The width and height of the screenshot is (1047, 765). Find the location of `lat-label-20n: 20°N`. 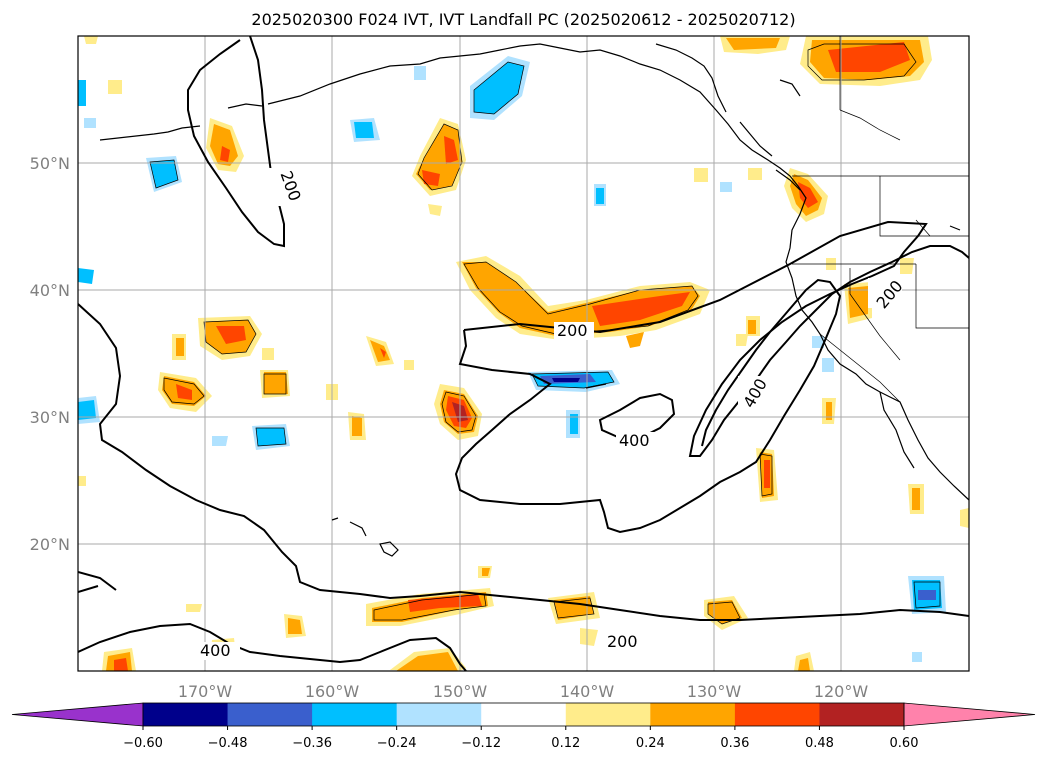

lat-label-20n: 20°N is located at coordinates (50, 544).